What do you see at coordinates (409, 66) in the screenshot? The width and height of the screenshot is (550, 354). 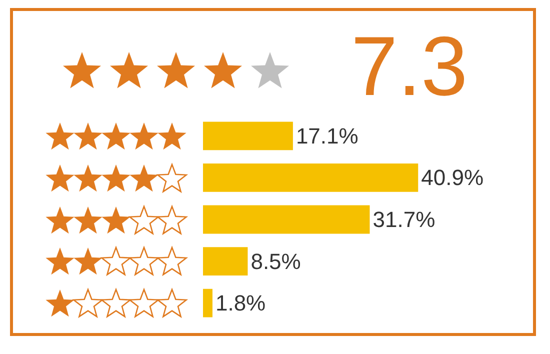 I see `text: 7.3` at bounding box center [409, 66].